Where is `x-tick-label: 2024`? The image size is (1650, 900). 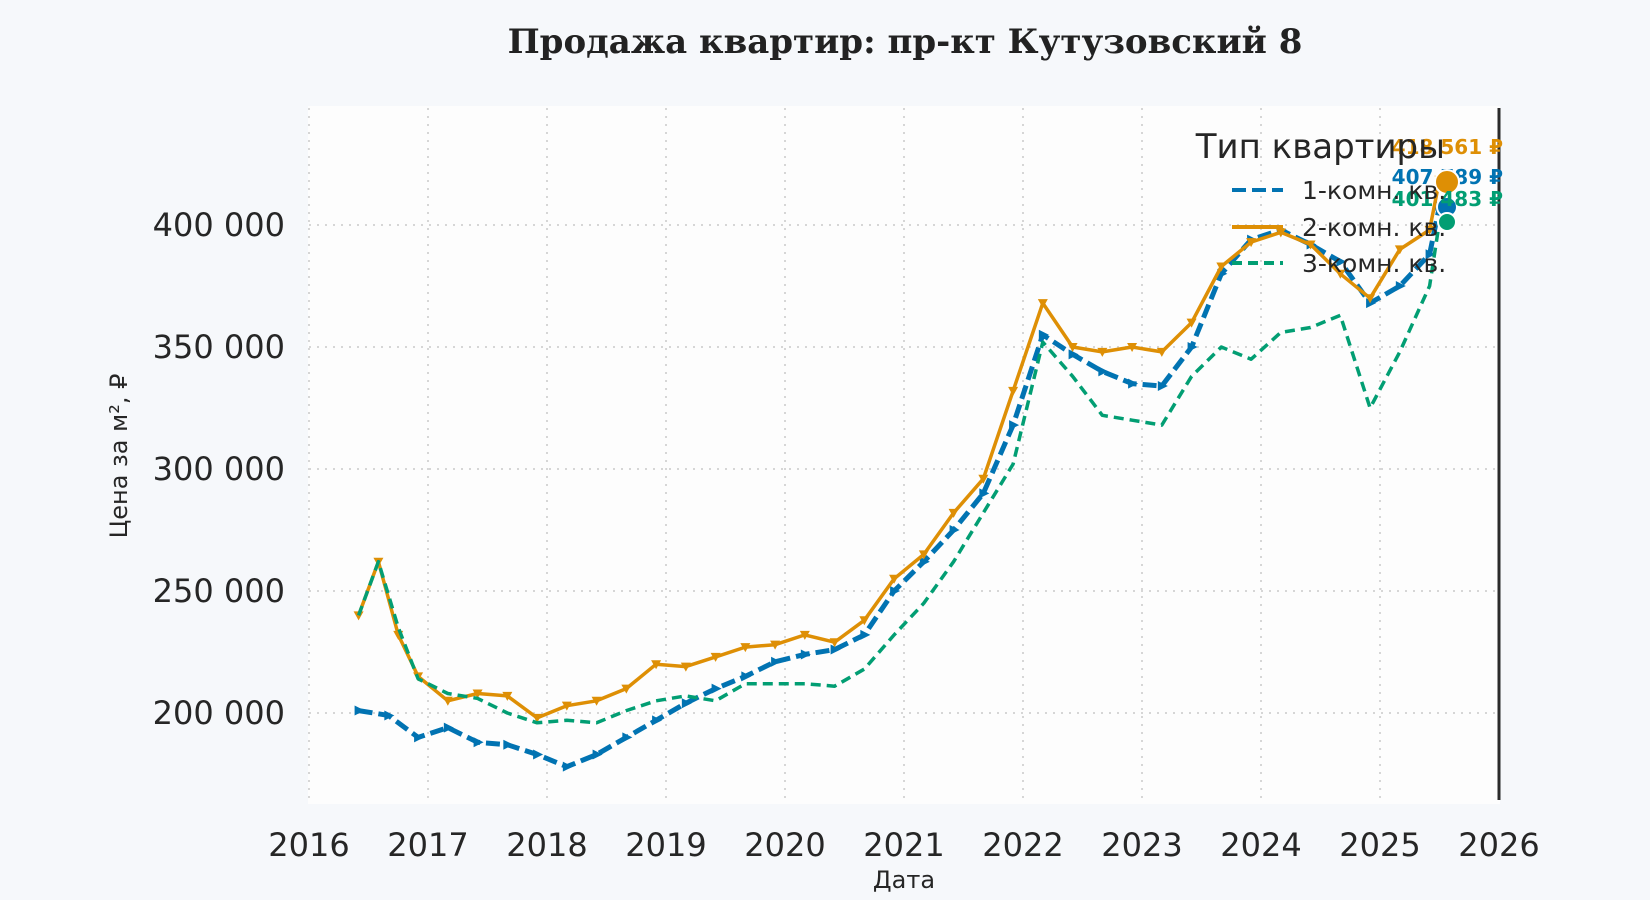
x-tick-label: 2024 is located at coordinates (1260, 845).